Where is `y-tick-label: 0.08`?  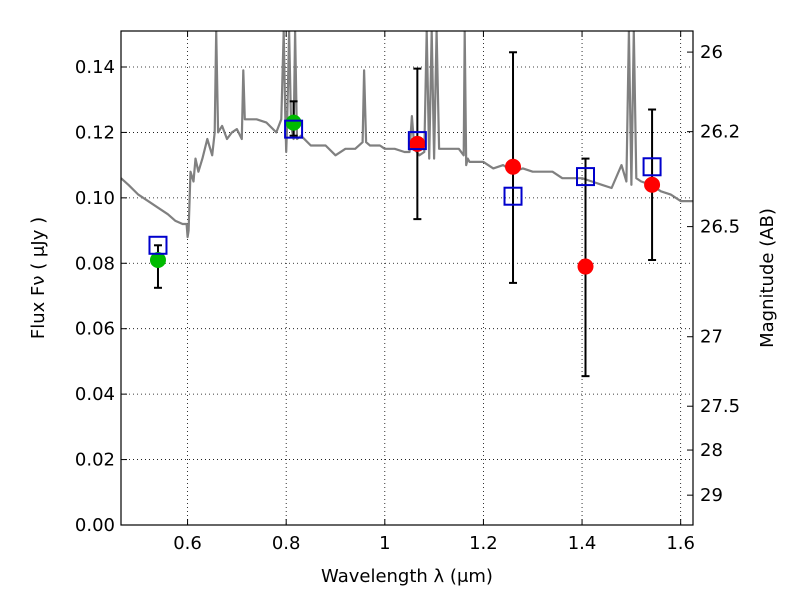 y-tick-label: 0.08 is located at coordinates (95, 263).